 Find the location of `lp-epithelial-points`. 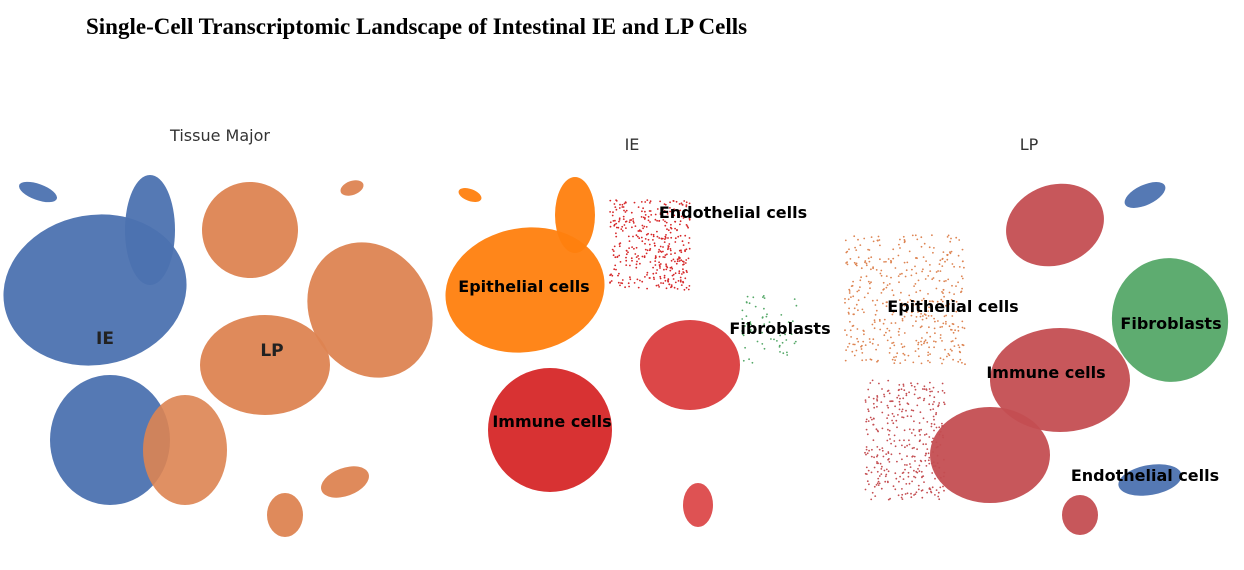

lp-epithelial-points is located at coordinates (905, 300).